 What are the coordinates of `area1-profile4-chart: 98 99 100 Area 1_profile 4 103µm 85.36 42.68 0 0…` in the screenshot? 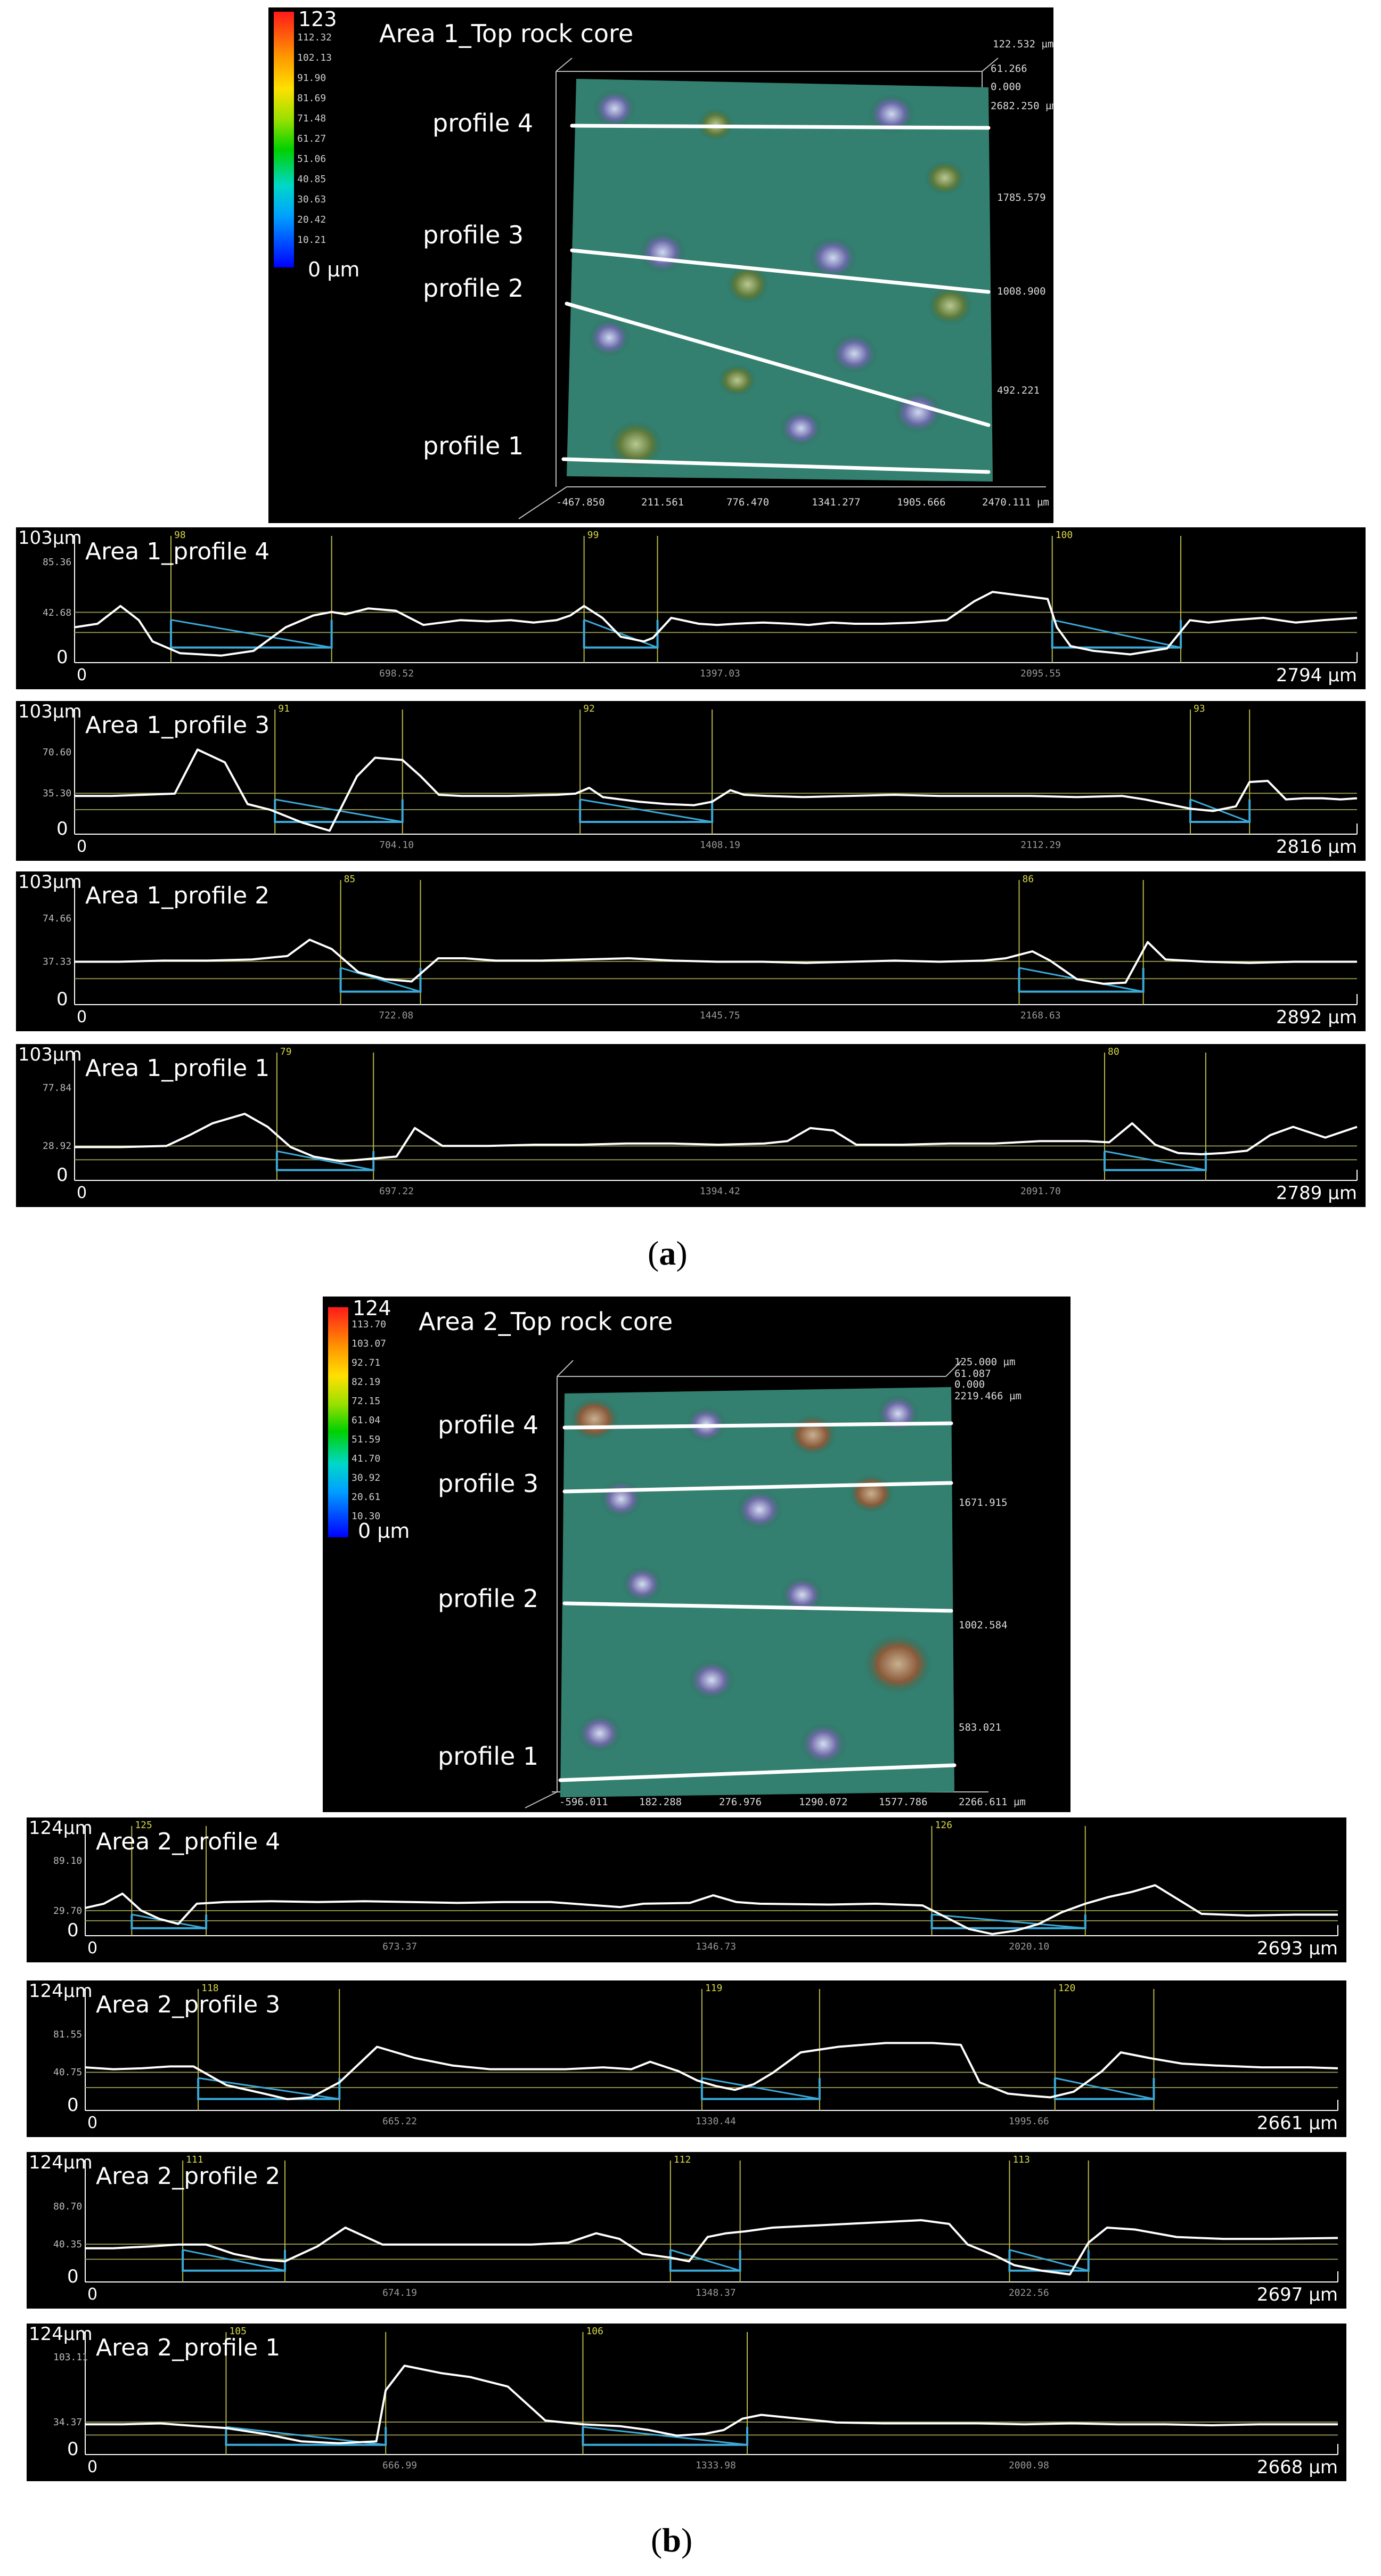 It's located at (691, 608).